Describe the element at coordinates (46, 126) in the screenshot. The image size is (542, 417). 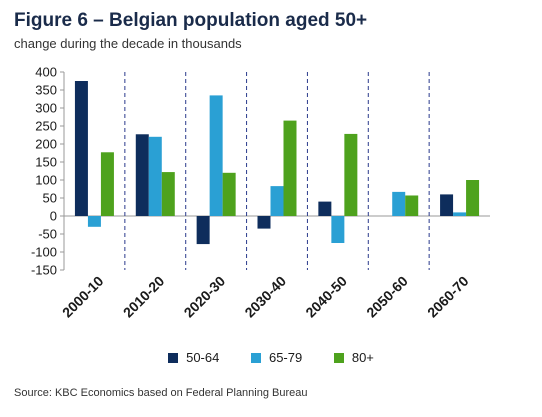
I see `y-tick-label: 250` at that location.